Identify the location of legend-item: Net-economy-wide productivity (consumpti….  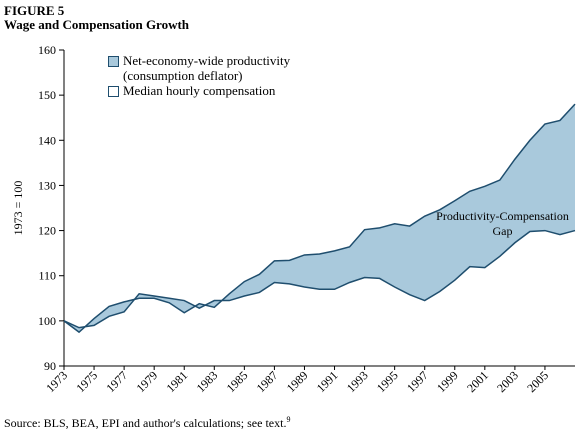
(210, 68).